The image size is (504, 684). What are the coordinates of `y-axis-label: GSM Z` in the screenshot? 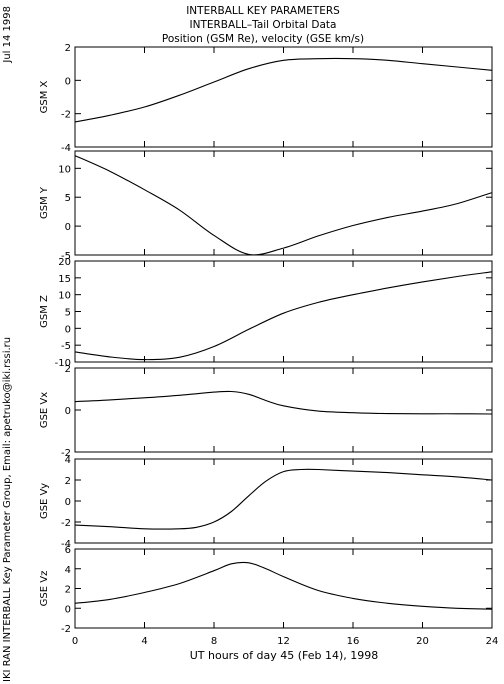 It's located at (44, 311).